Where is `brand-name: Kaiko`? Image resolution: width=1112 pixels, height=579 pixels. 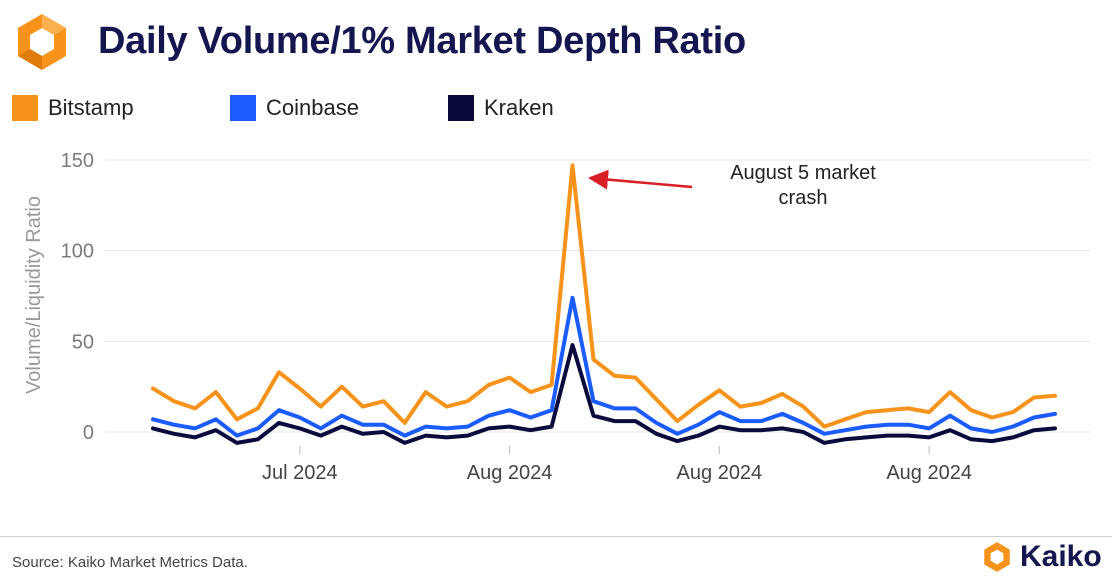 brand-name: Kaiko is located at coordinates (1061, 556).